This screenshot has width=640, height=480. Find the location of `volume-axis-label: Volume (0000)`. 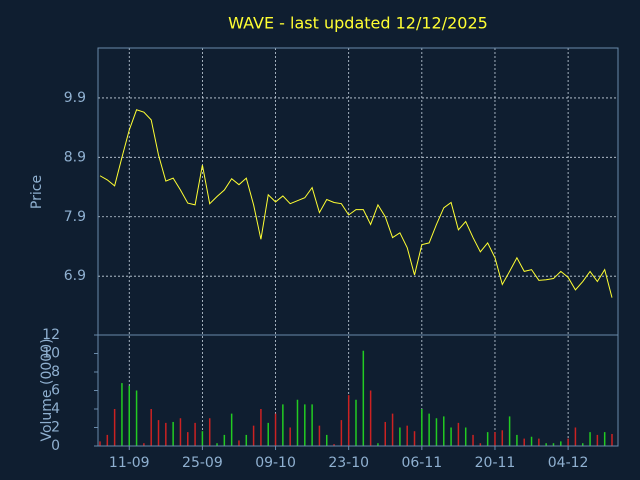

volume-axis-label: Volume (0000) is located at coordinates (47, 389).